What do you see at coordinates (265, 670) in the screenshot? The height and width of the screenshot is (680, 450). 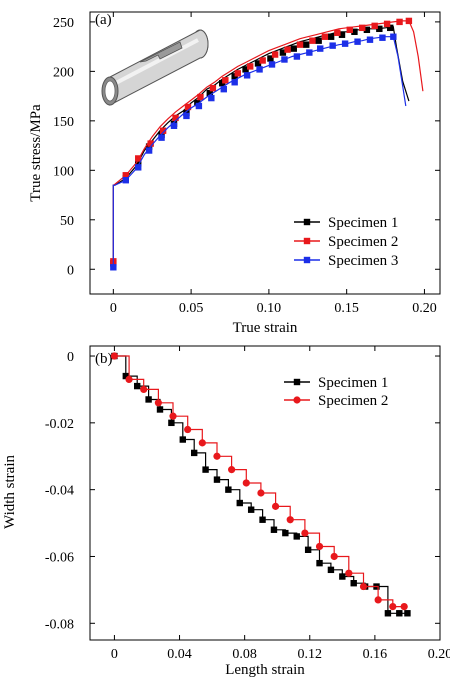 I see `panel-b-x-axis-title: Length strain` at bounding box center [265, 670].